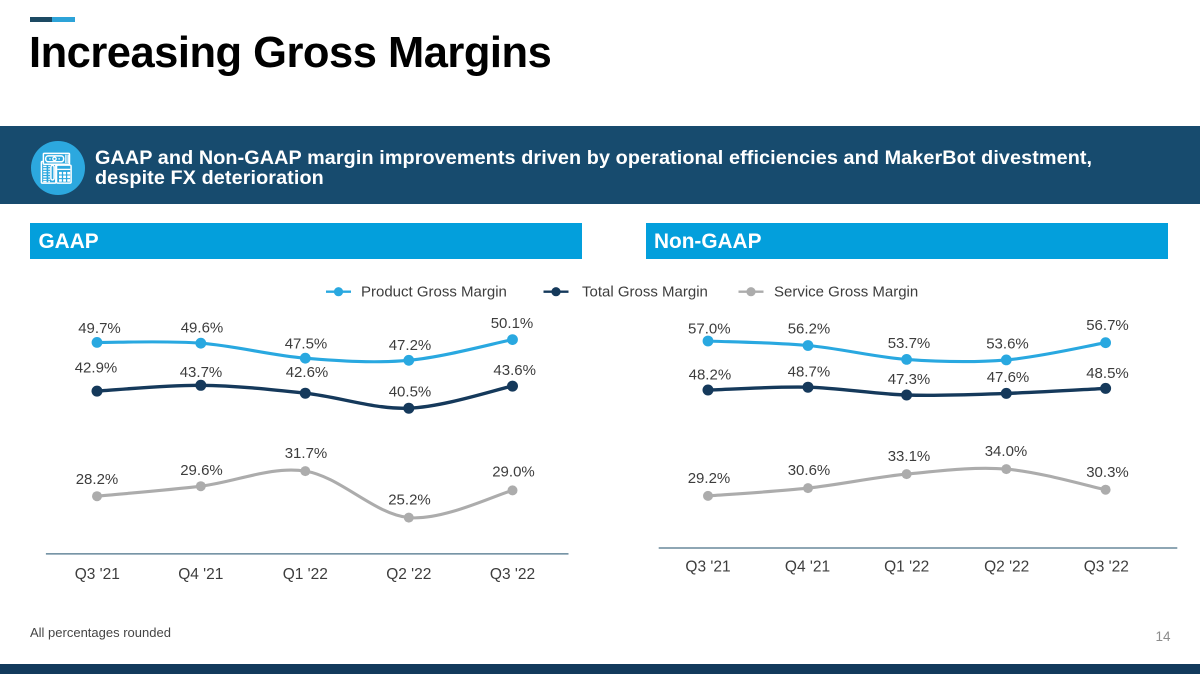 This screenshot has width=1200, height=674. Describe the element at coordinates (709, 328) in the screenshot. I see `svg-text: 57.0%` at that location.